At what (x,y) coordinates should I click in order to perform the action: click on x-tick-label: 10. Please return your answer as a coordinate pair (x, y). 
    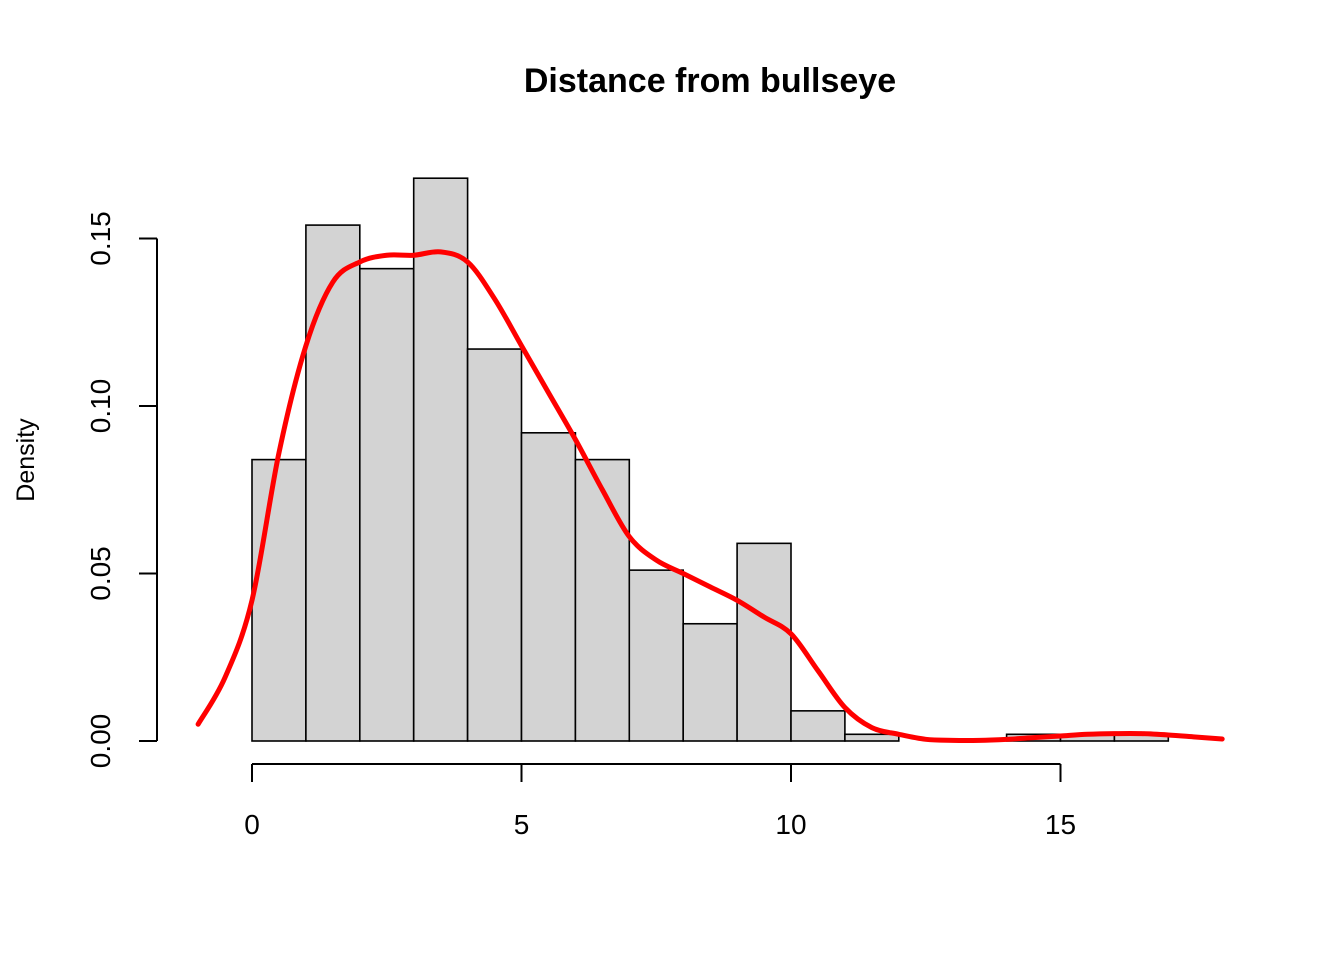
    Looking at the image, I should click on (790, 824).